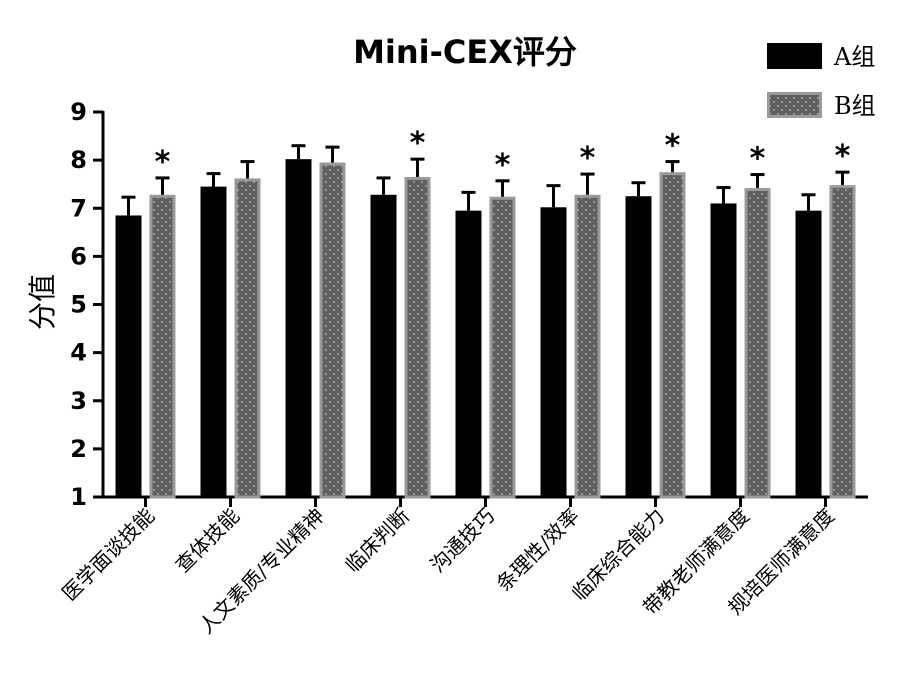  What do you see at coordinates (78, 401) in the screenshot?
I see `y-tick-label-2: 3` at bounding box center [78, 401].